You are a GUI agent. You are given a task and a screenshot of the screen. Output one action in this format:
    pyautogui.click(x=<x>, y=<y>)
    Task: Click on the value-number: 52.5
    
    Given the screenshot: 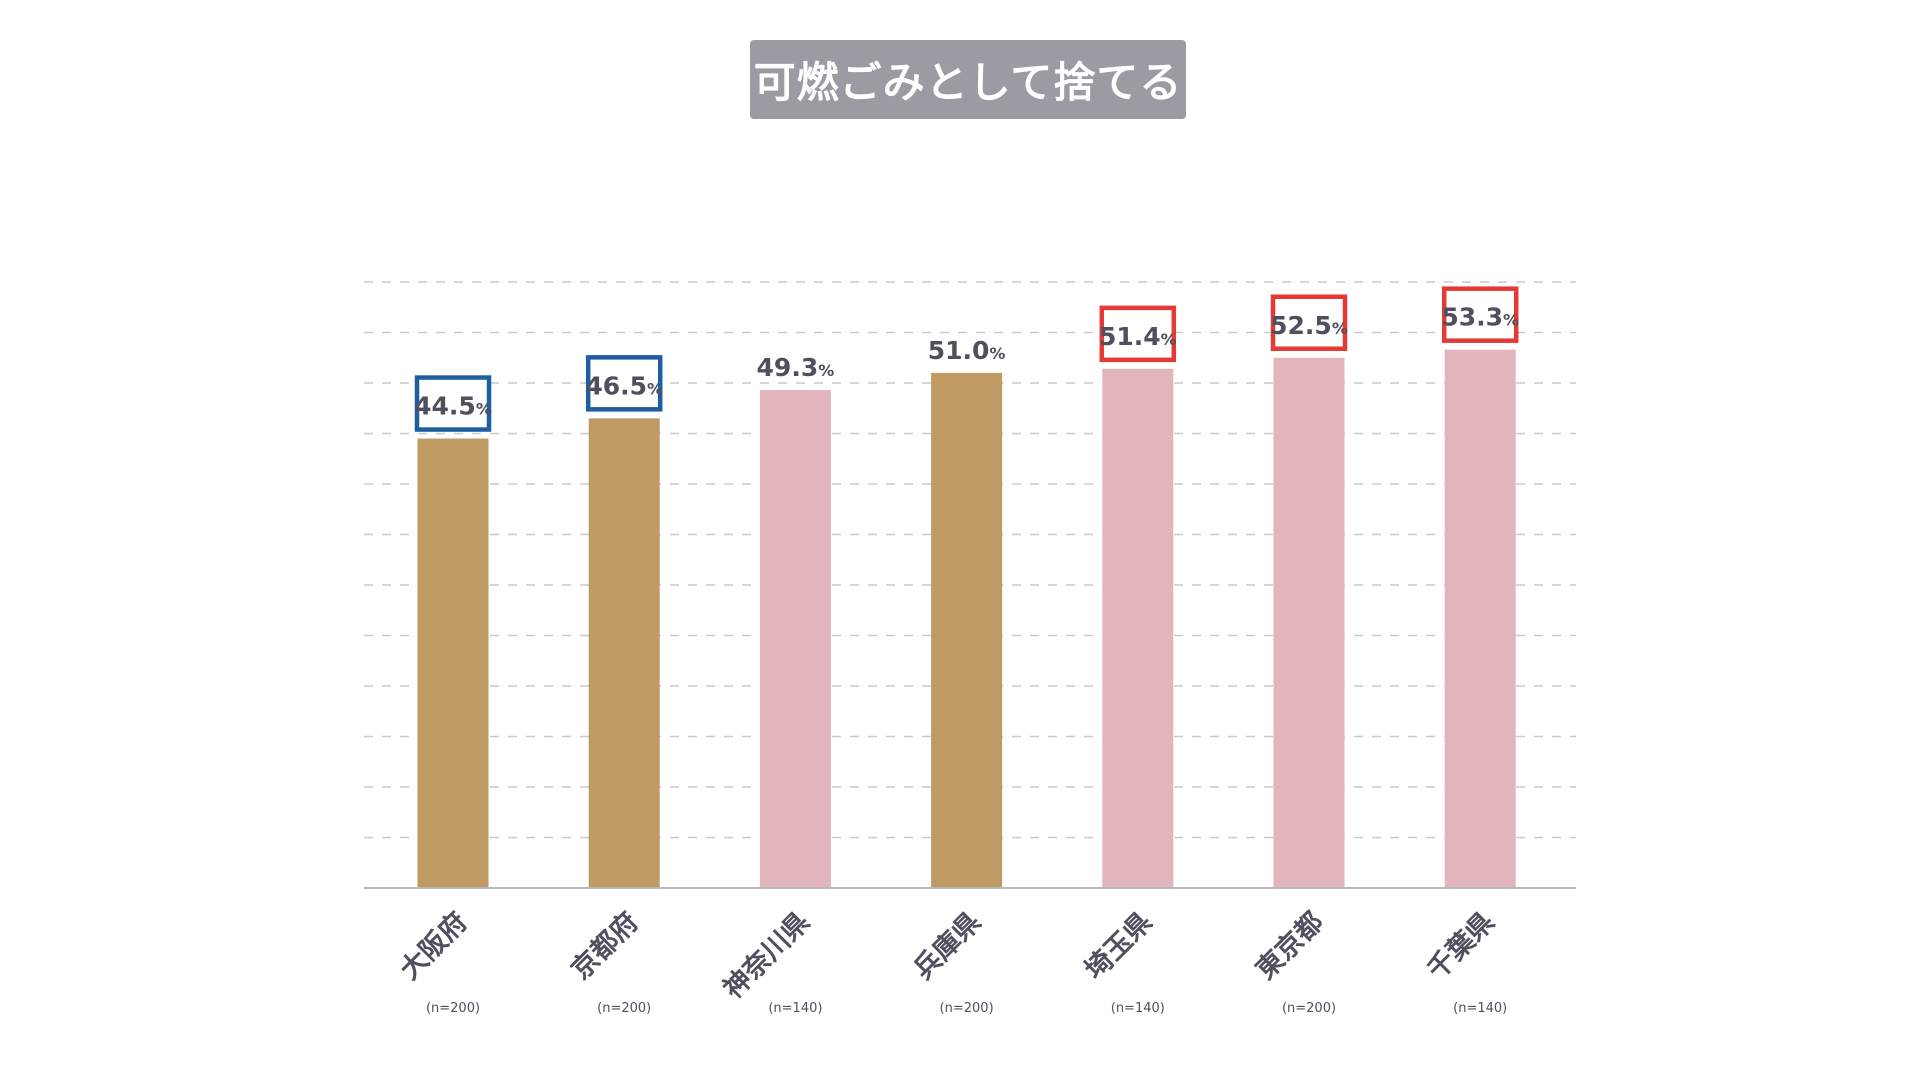 What is the action you would take?
    pyautogui.click(x=1301, y=325)
    